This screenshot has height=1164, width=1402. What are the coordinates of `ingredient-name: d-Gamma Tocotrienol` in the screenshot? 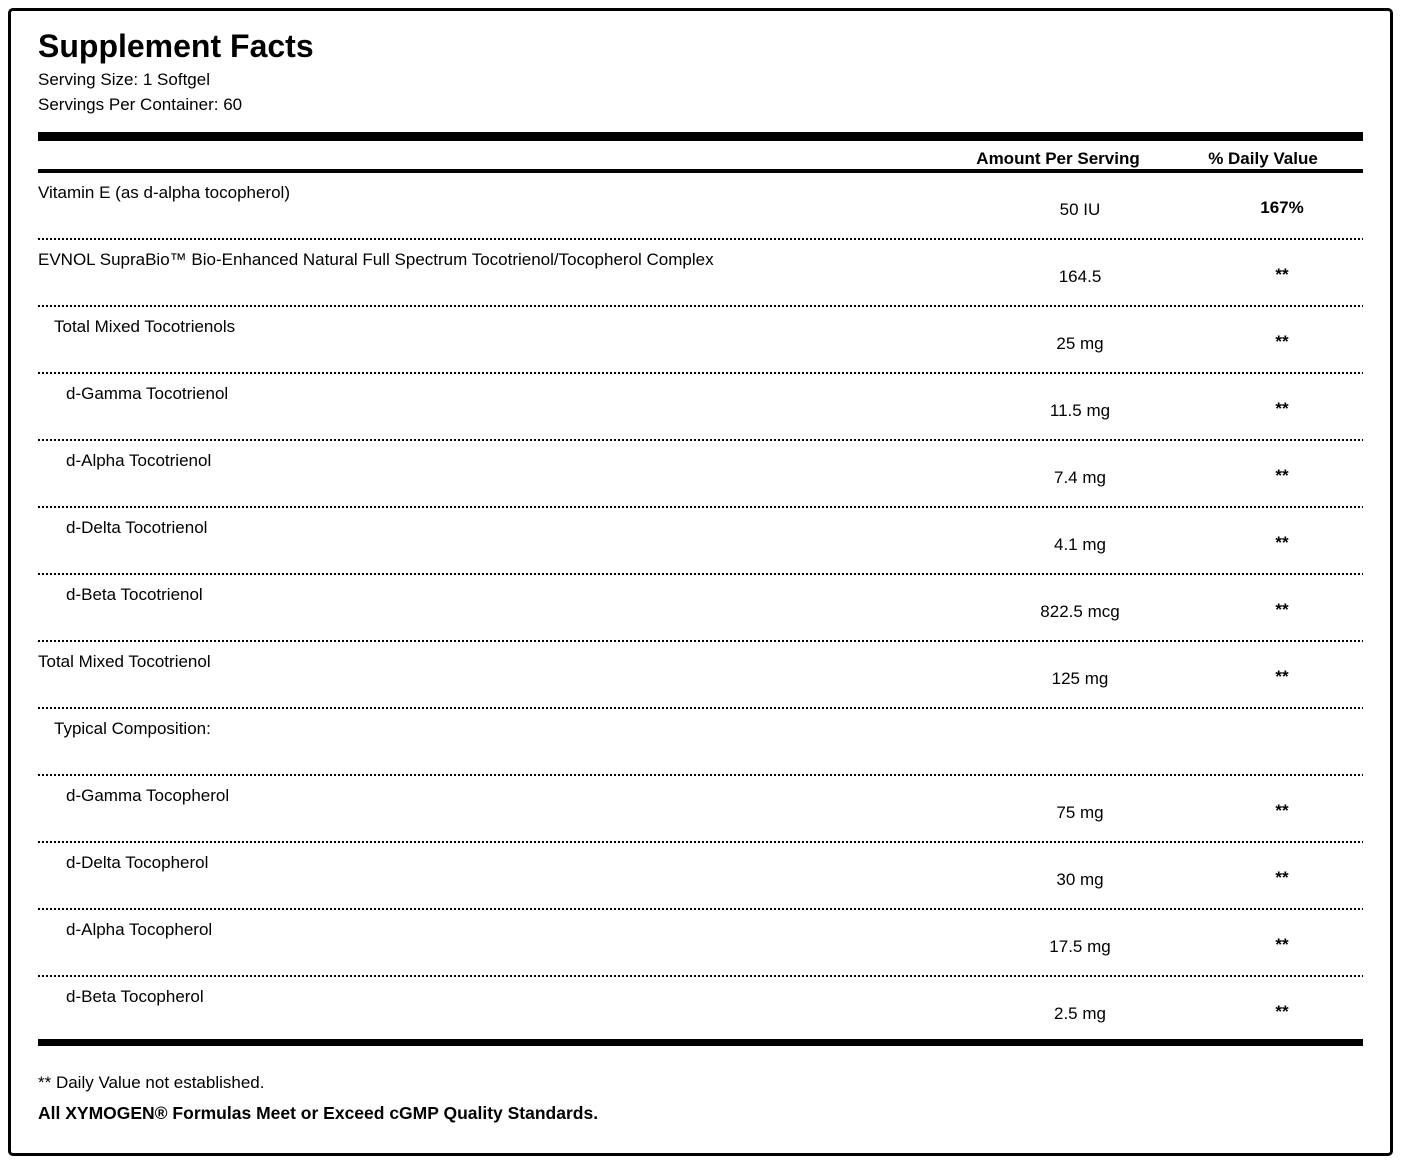 It's located at (147, 393).